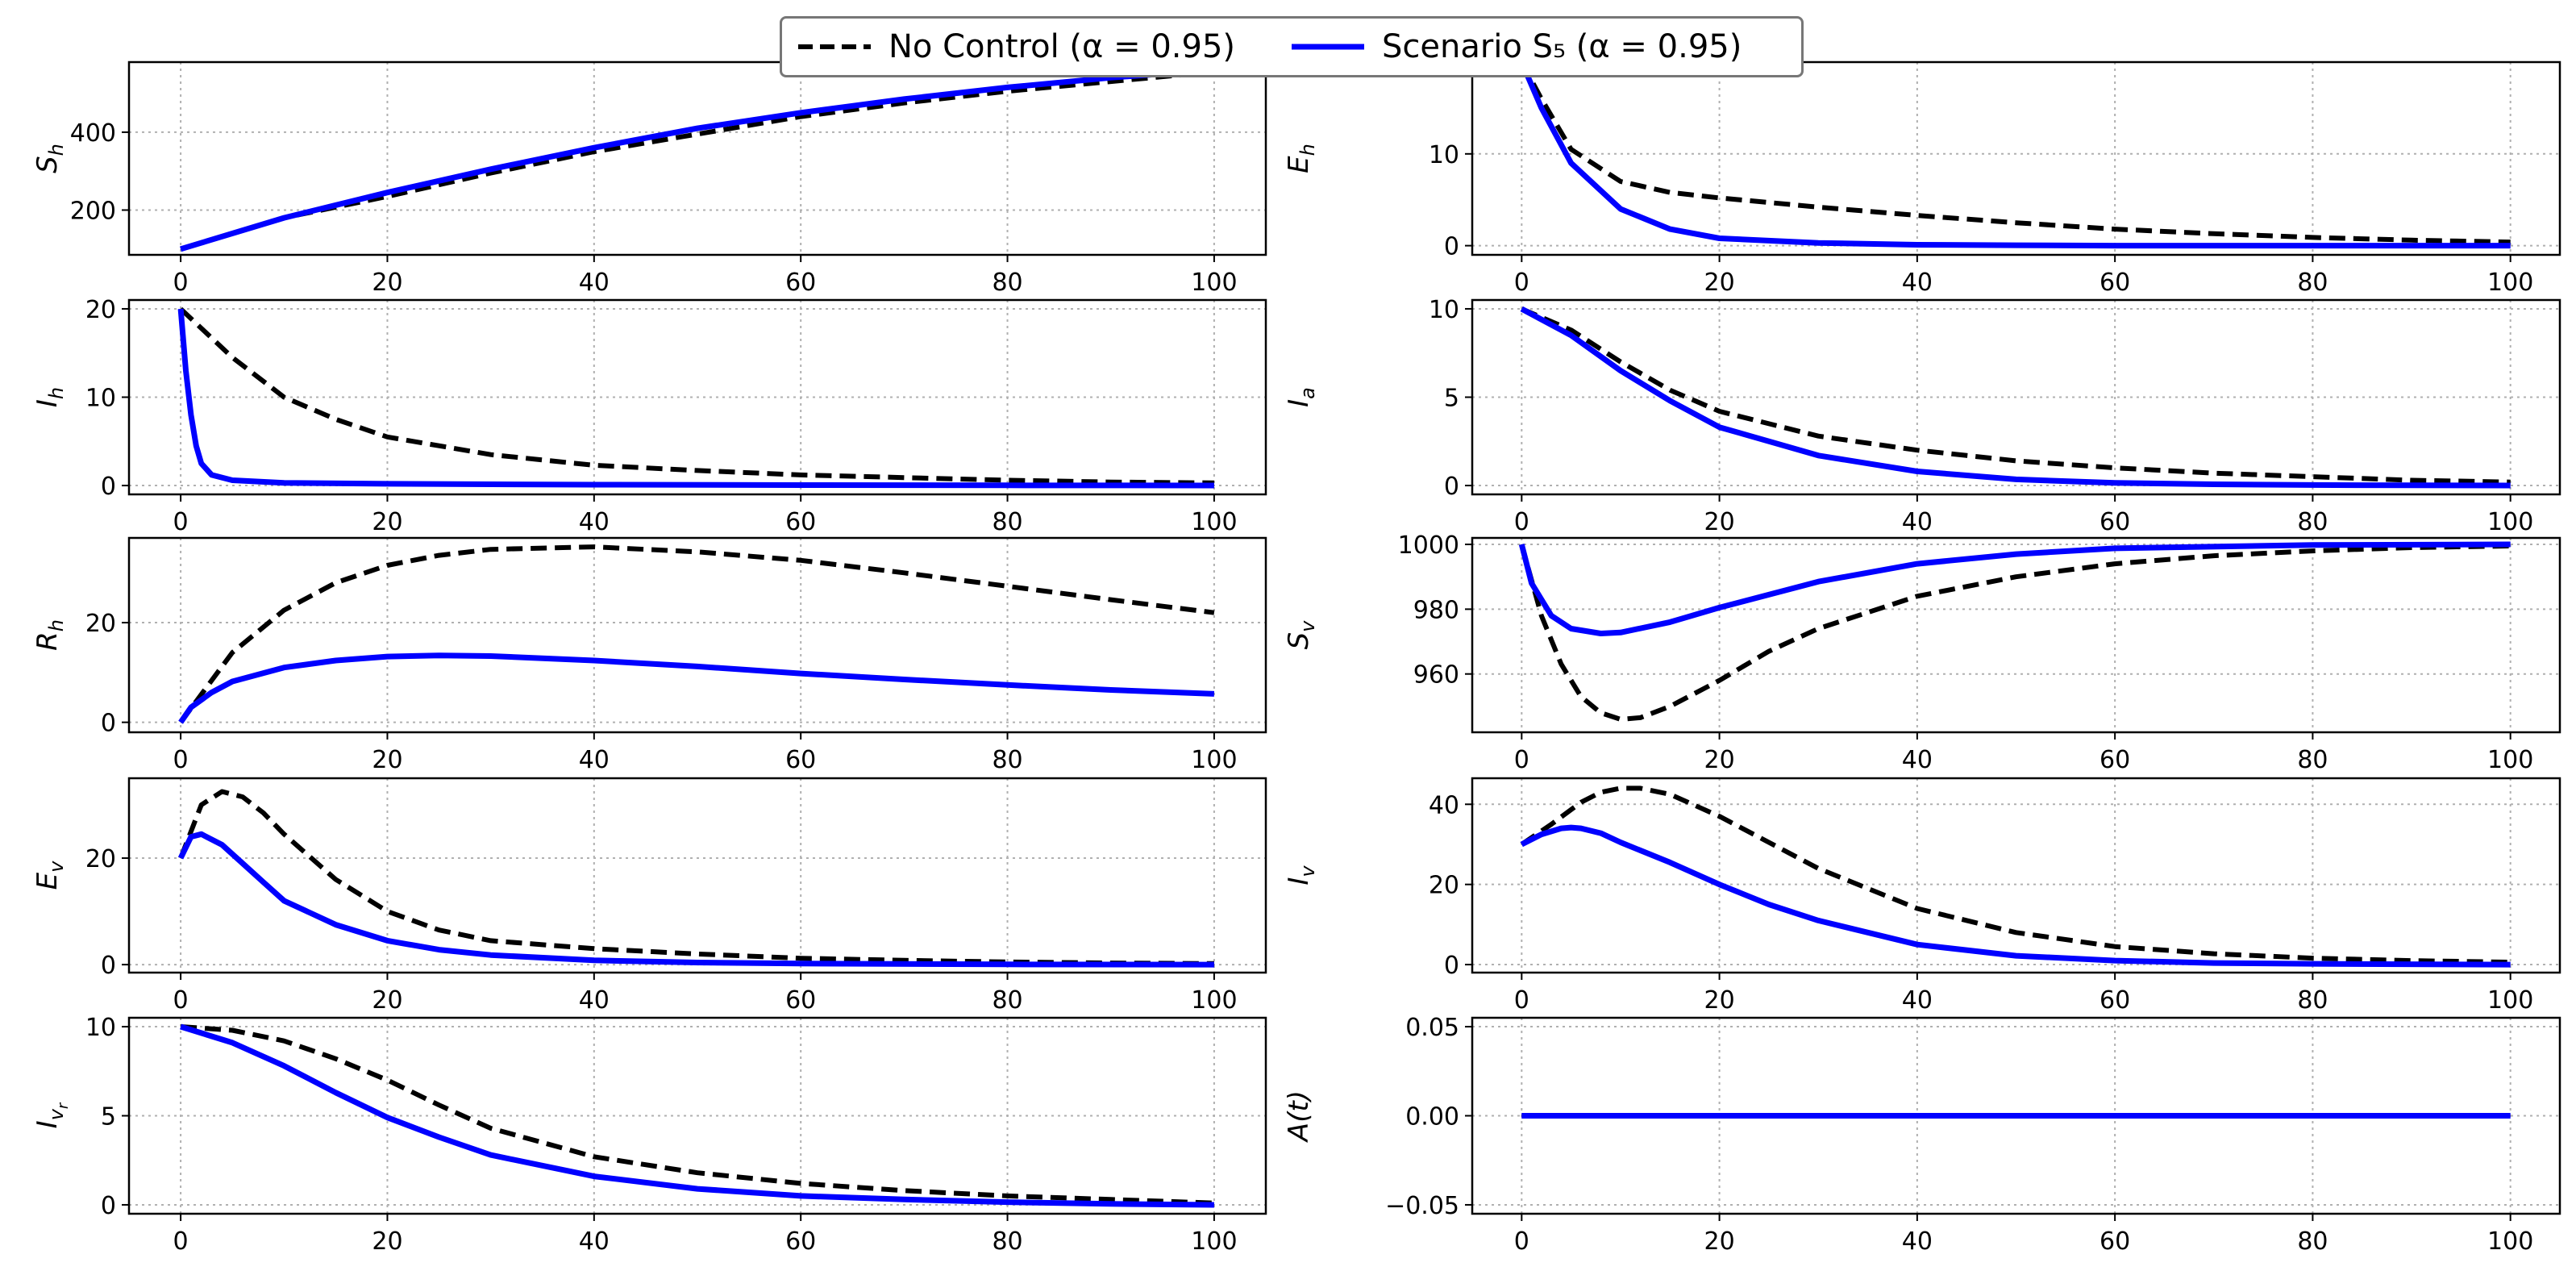 The height and width of the screenshot is (1271, 2576). I want to click on y-tick-label: 5, so click(1452, 399).